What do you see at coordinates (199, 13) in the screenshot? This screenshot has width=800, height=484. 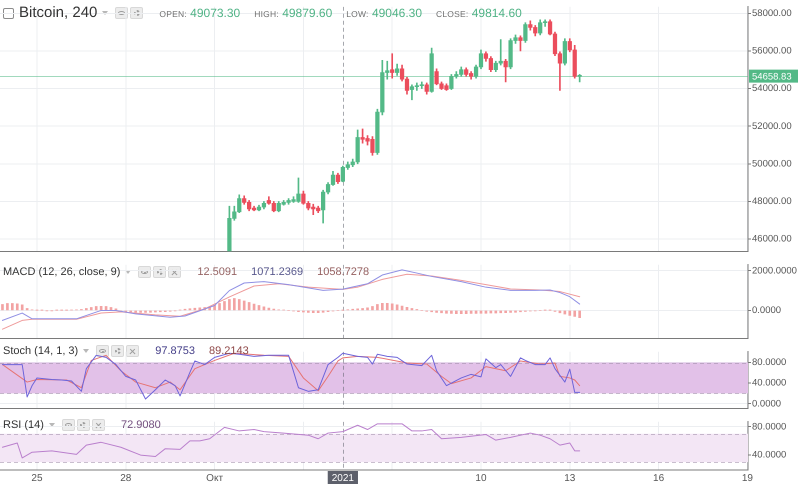 I see `annotation: OPEN: 49073.30` at bounding box center [199, 13].